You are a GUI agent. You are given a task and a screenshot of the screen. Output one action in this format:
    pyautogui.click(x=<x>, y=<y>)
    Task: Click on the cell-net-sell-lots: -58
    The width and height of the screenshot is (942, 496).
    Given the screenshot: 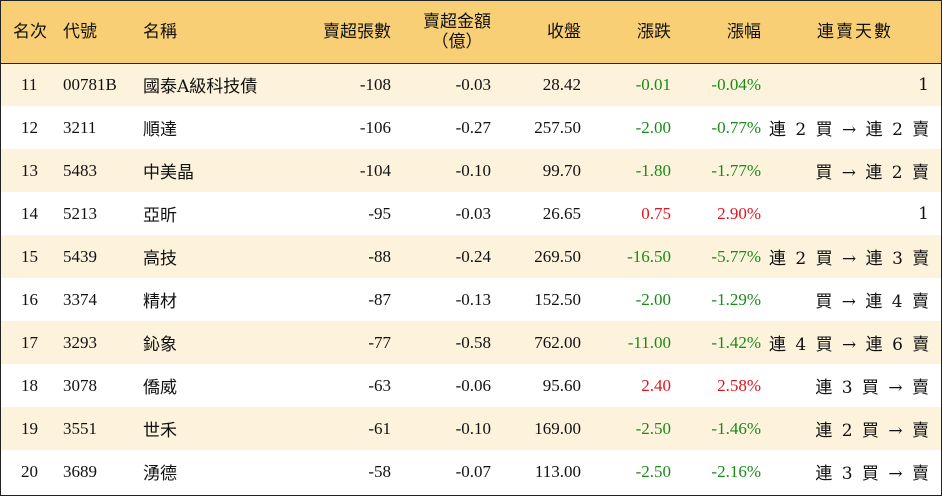 What is the action you would take?
    pyautogui.click(x=379, y=471)
    